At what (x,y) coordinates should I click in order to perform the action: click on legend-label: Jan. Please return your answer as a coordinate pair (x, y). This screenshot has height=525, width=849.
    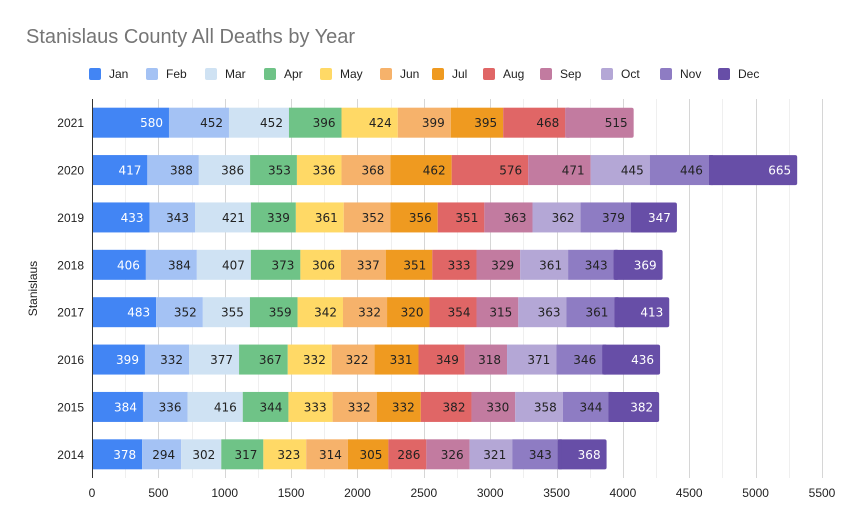
    Looking at the image, I should click on (119, 74).